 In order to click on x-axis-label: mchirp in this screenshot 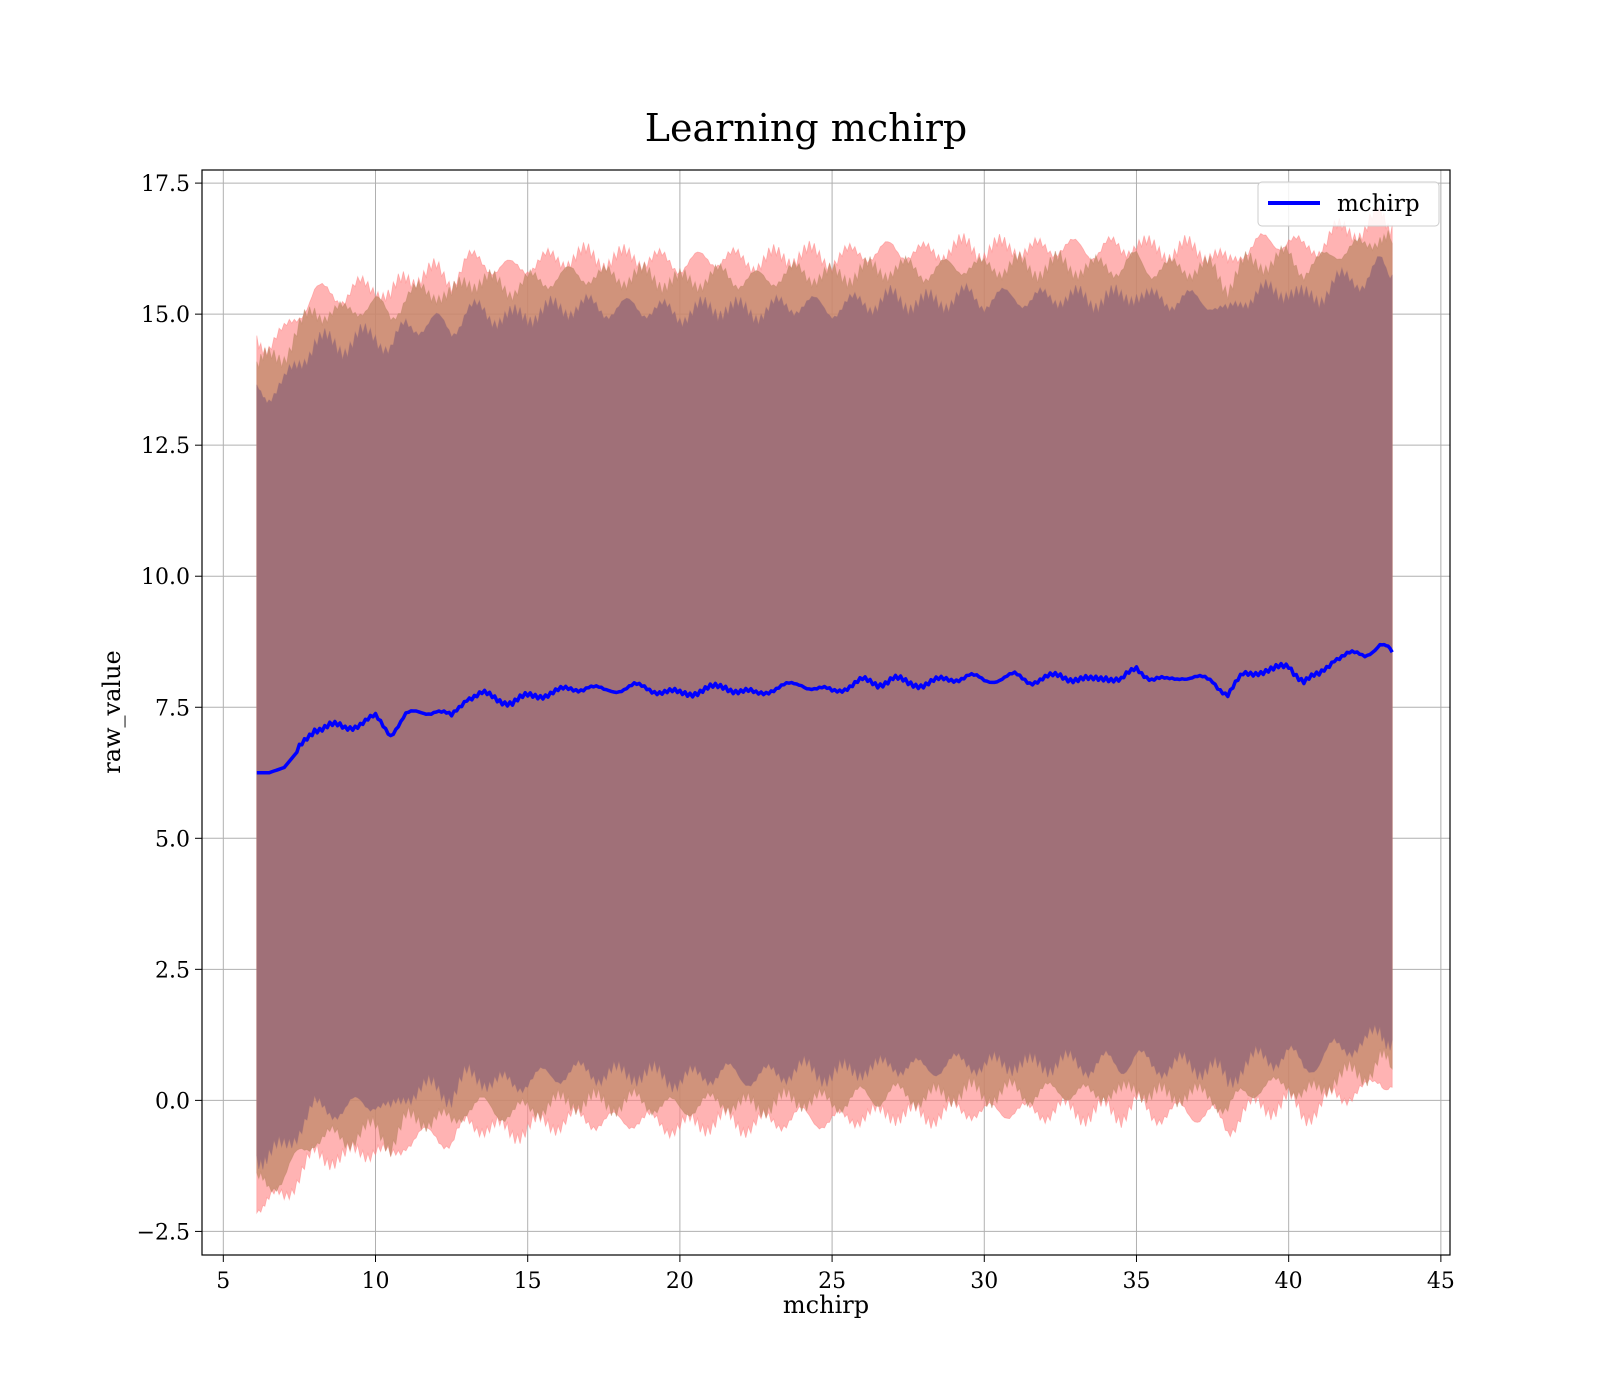, I will do `click(826, 1305)`.